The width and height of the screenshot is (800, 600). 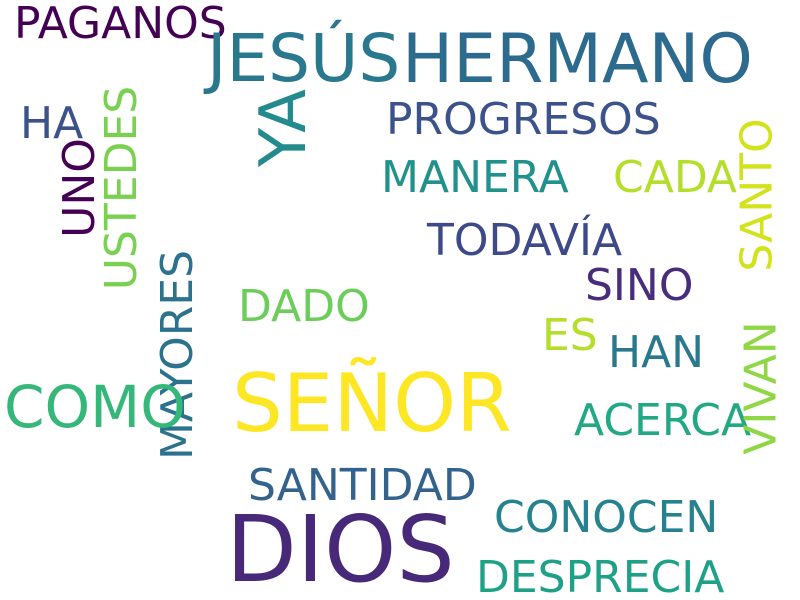 What do you see at coordinates (523, 119) in the screenshot?
I see `word-progresos: PROGRESOS` at bounding box center [523, 119].